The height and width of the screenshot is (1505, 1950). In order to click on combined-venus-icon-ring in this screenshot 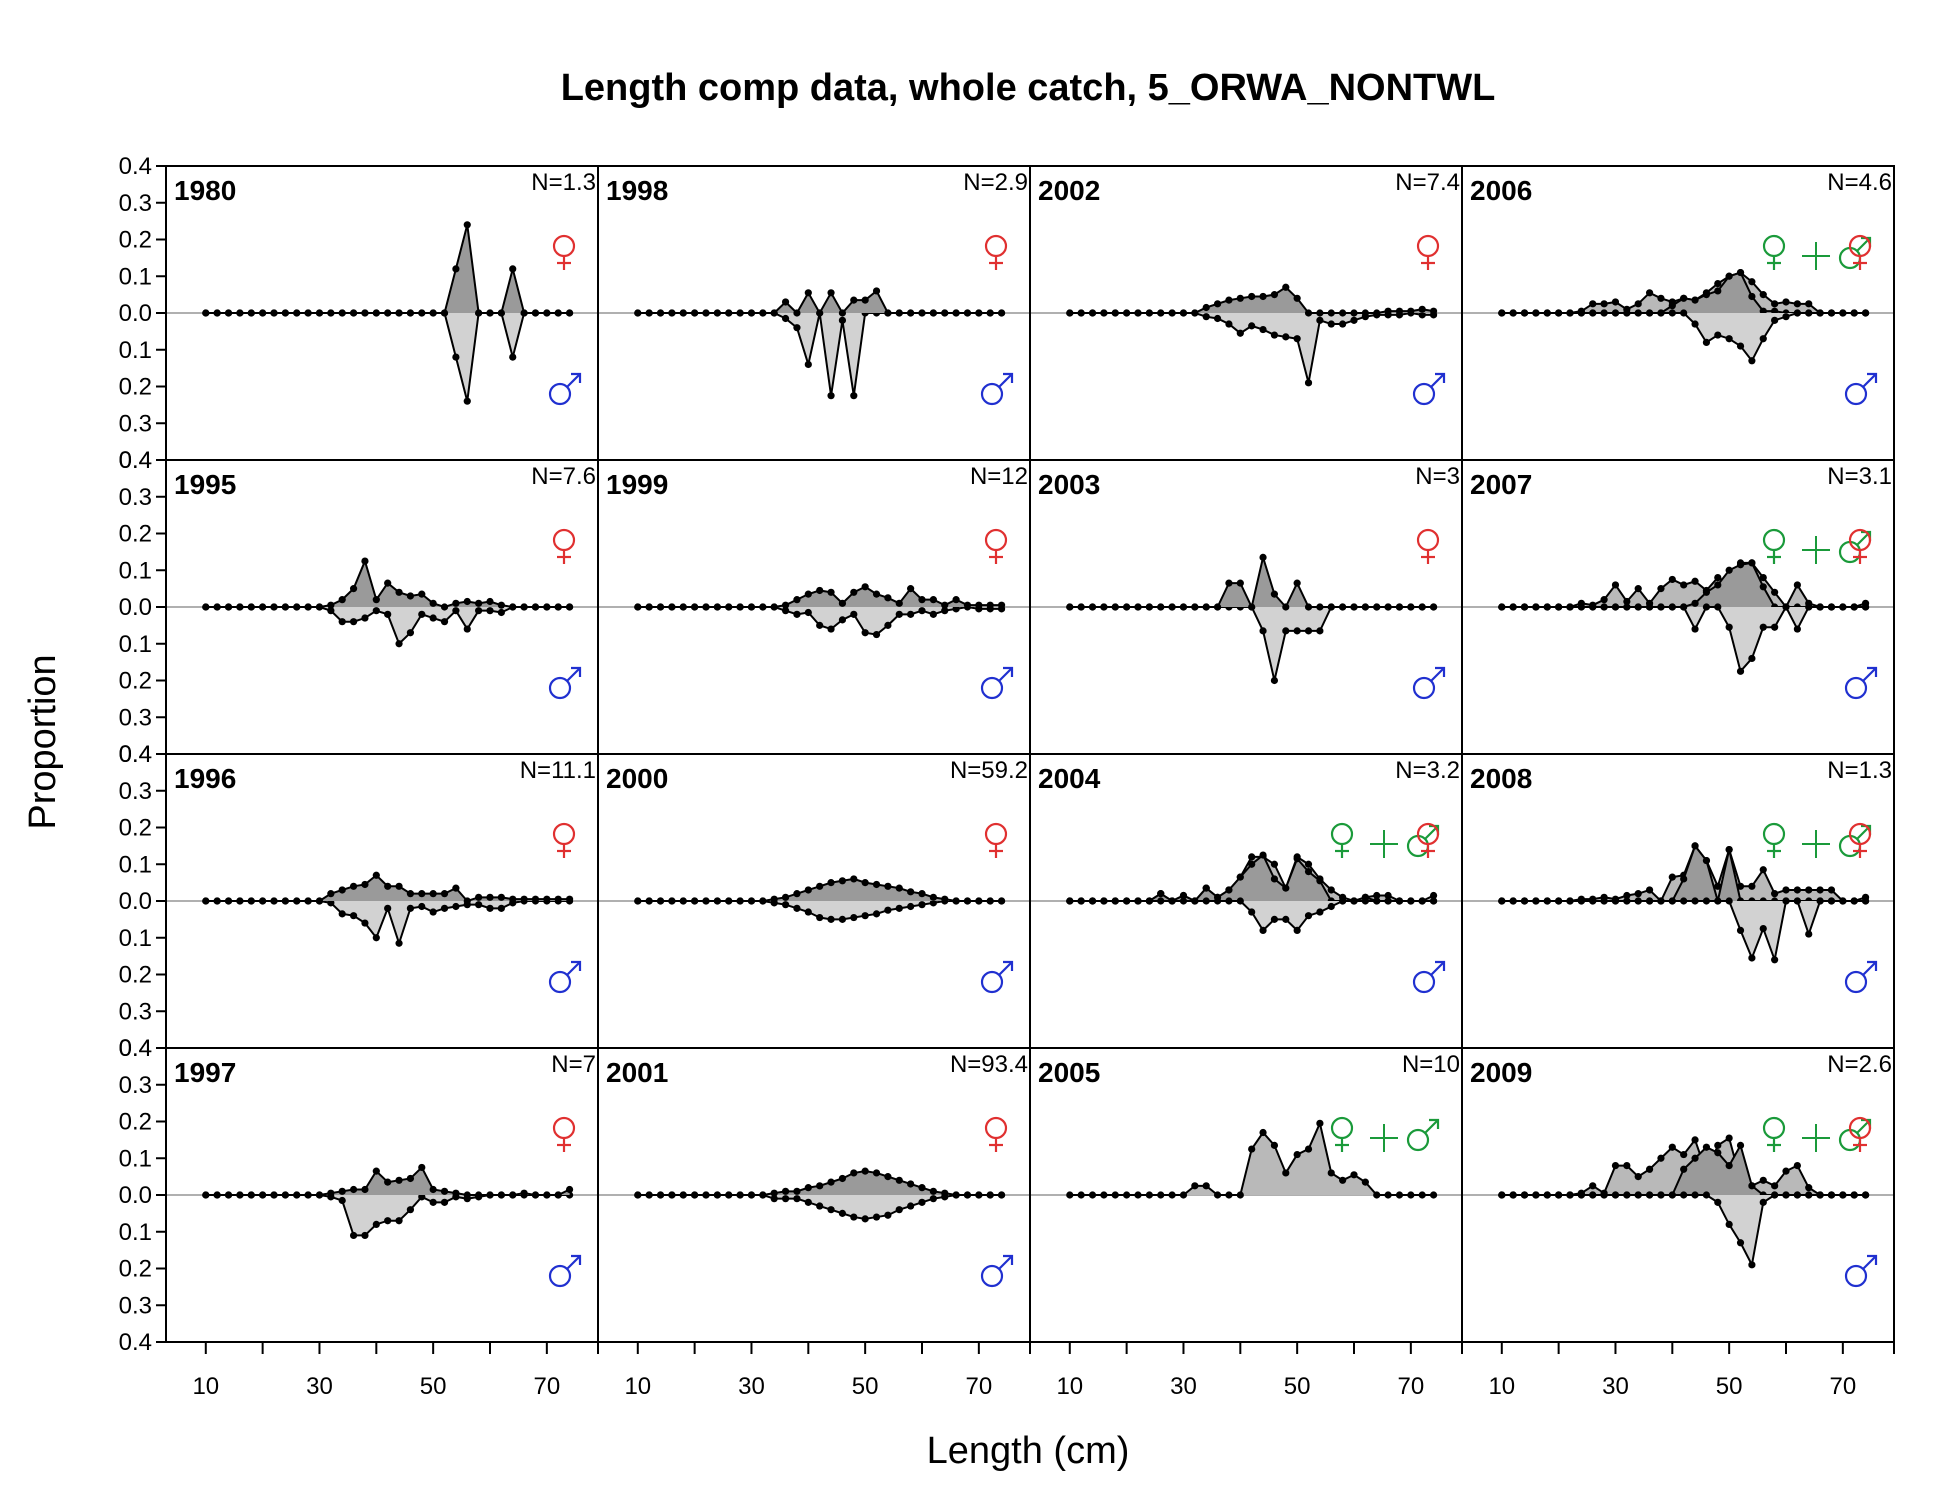, I will do `click(1342, 834)`.